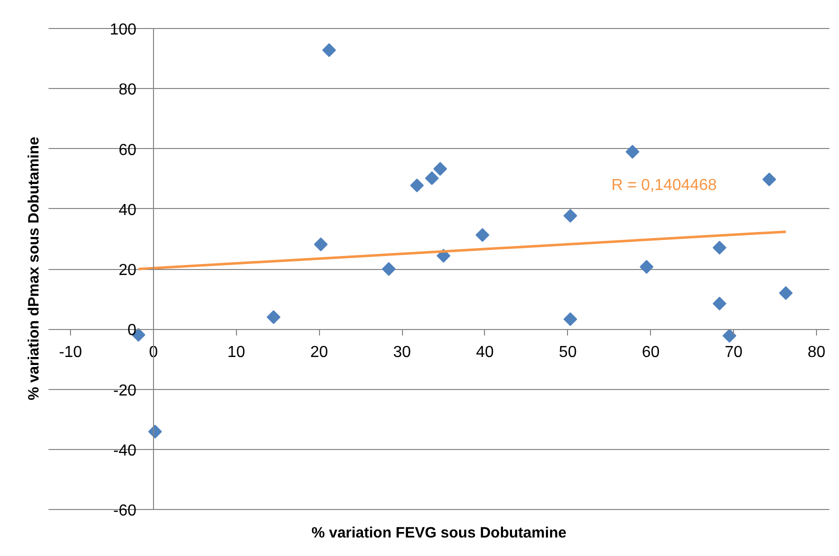  I want to click on x-tick-label: 40, so click(485, 353).